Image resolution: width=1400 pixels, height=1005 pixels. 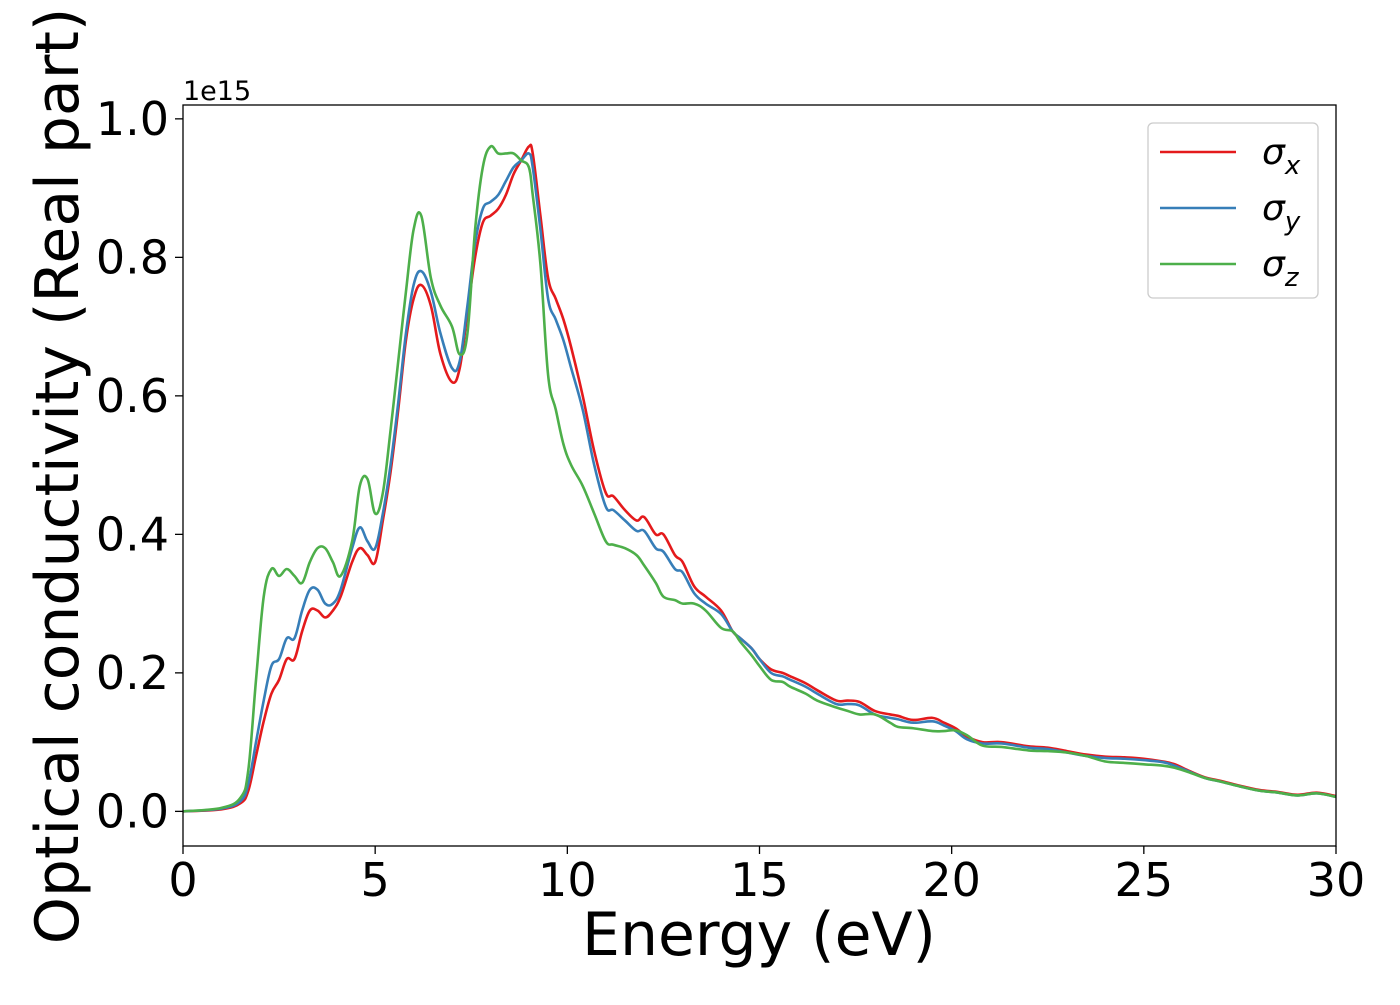 I want to click on x-axis-ticks: 0 5 10 15 20 25 30, so click(x=766, y=876).